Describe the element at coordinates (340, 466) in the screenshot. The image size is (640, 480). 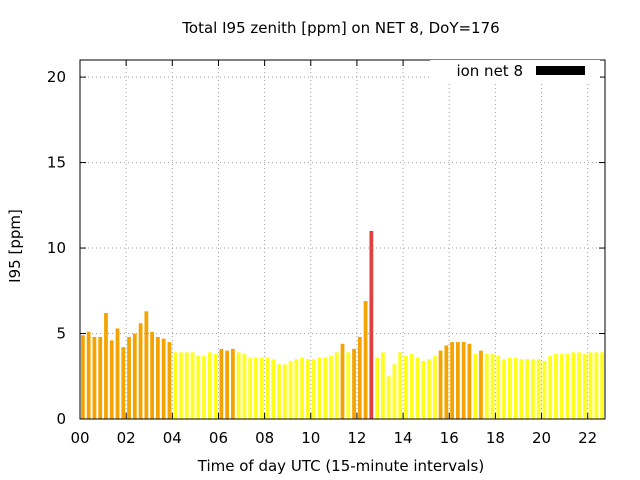
I see `x-axis-label: Time of day UTC (15-minute intervals)` at that location.